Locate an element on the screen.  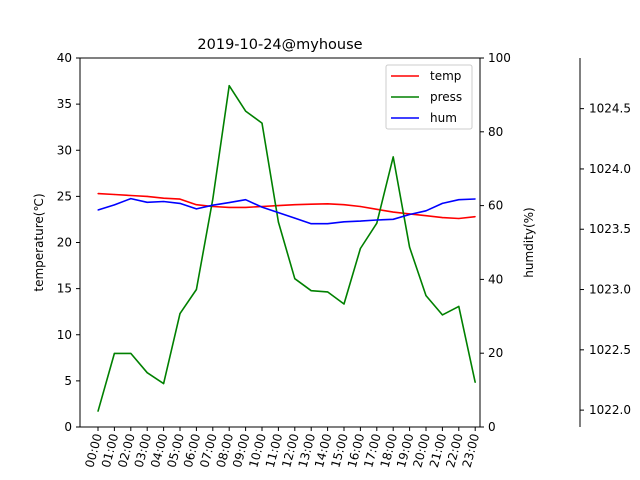
temp-axis-tick-label: 40 is located at coordinates (64, 58).